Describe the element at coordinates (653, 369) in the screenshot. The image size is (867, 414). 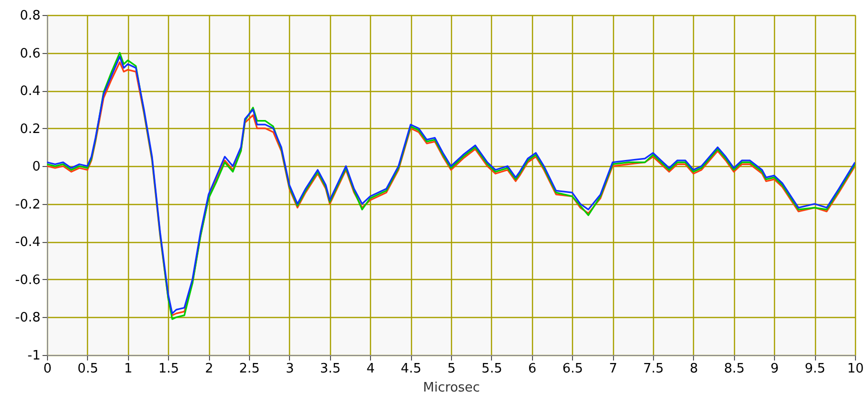
I see `x-tick-label: 7.5` at that location.